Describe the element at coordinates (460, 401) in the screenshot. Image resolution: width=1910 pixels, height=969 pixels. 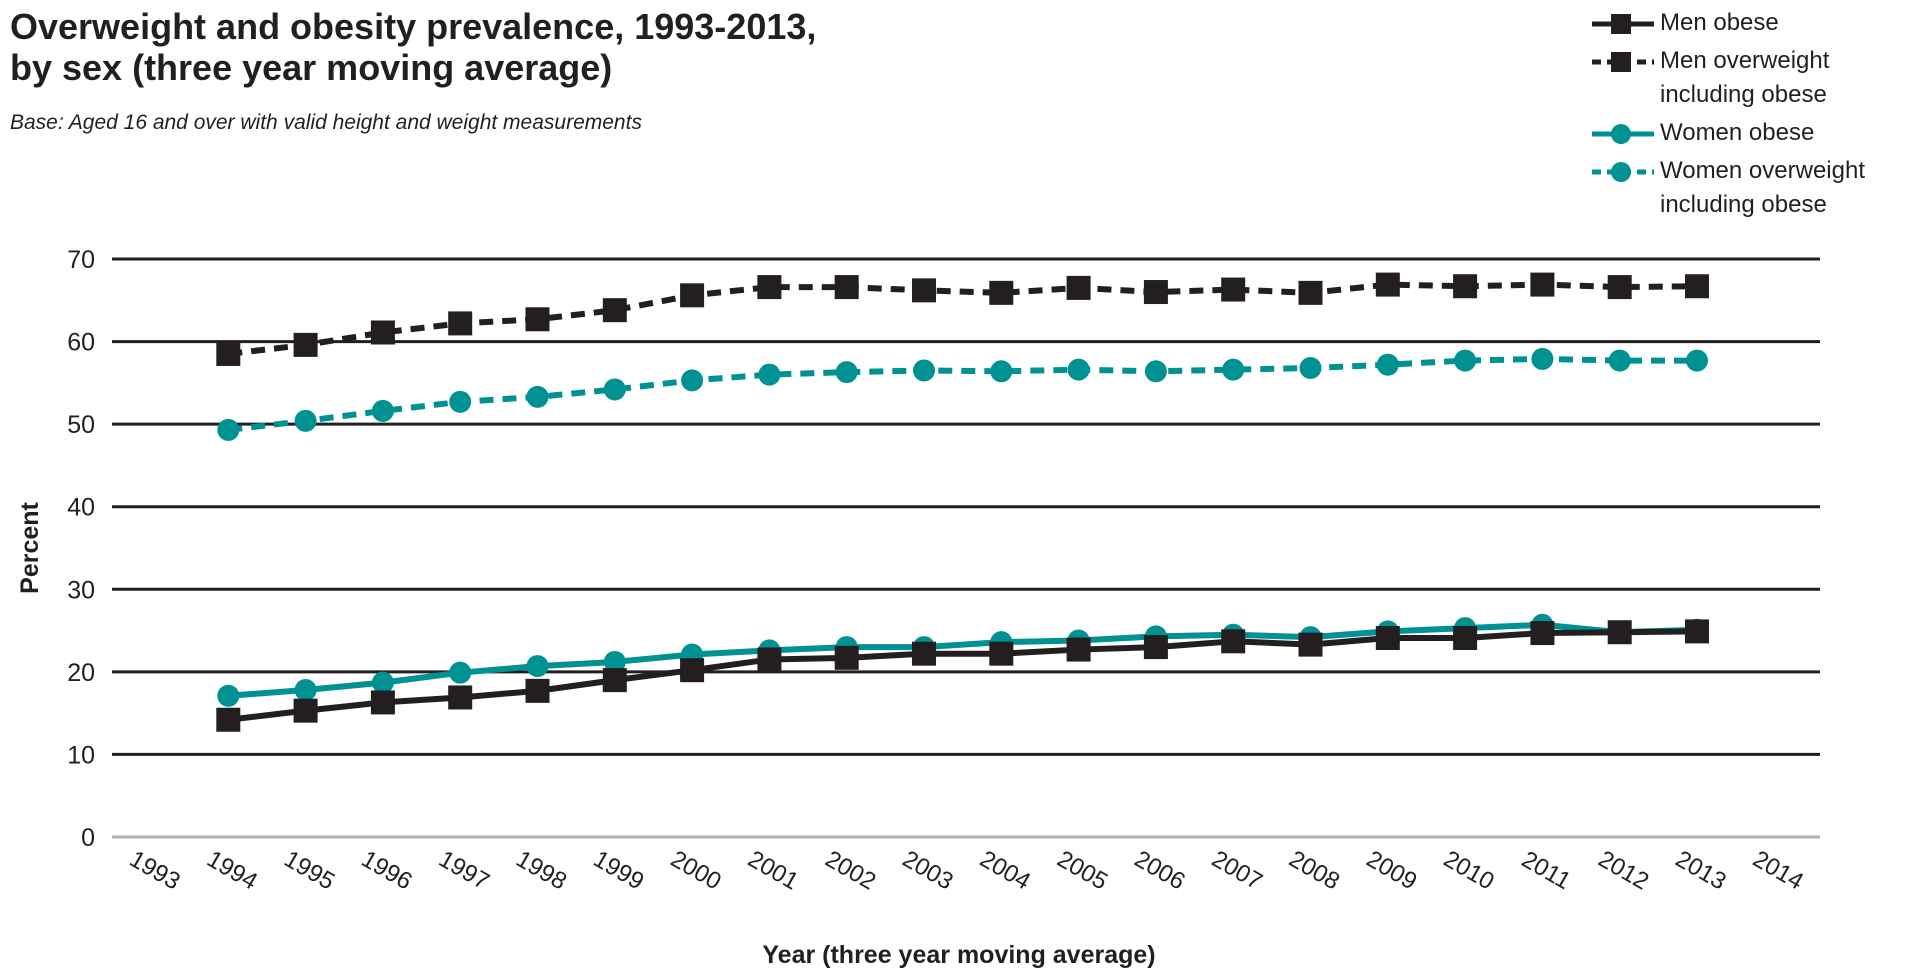
I see `point-women-overweight-including-obese-1997` at that location.